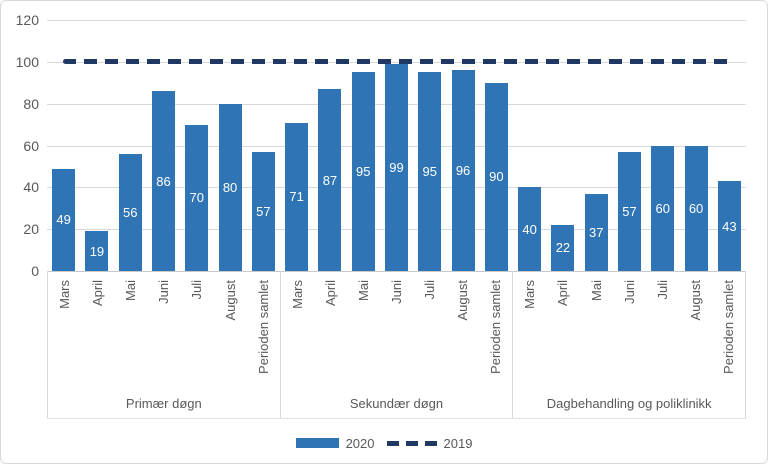 The width and height of the screenshot is (768, 464). I want to click on bar-slot: 60, so click(695, 208).